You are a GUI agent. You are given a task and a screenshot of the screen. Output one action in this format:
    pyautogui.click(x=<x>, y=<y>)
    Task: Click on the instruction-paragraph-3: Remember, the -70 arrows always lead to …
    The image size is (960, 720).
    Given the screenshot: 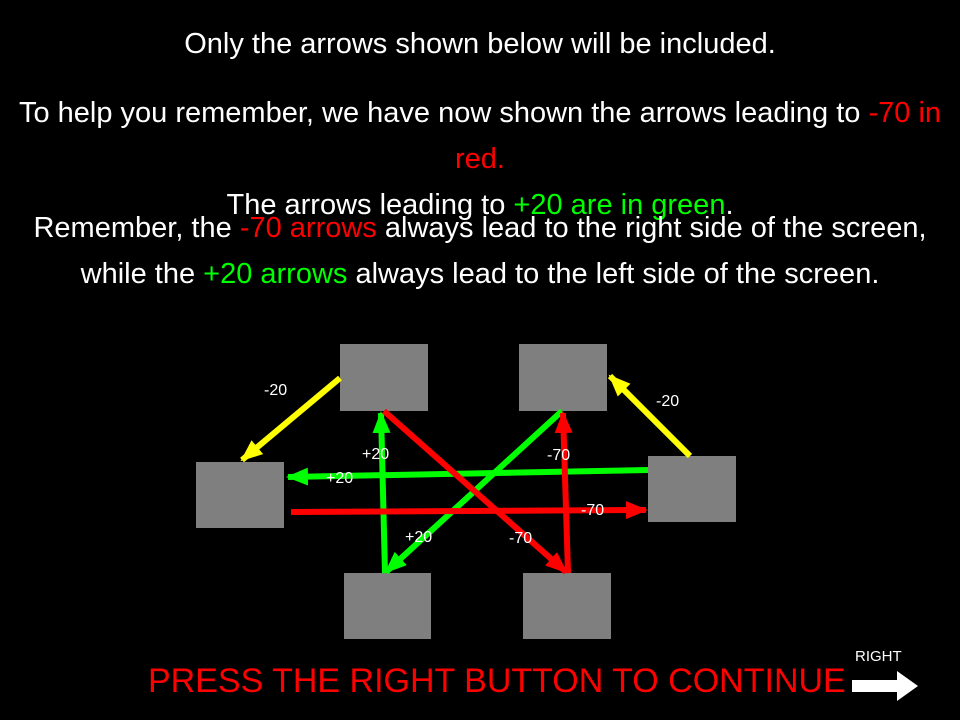 What is the action you would take?
    pyautogui.click(x=480, y=251)
    